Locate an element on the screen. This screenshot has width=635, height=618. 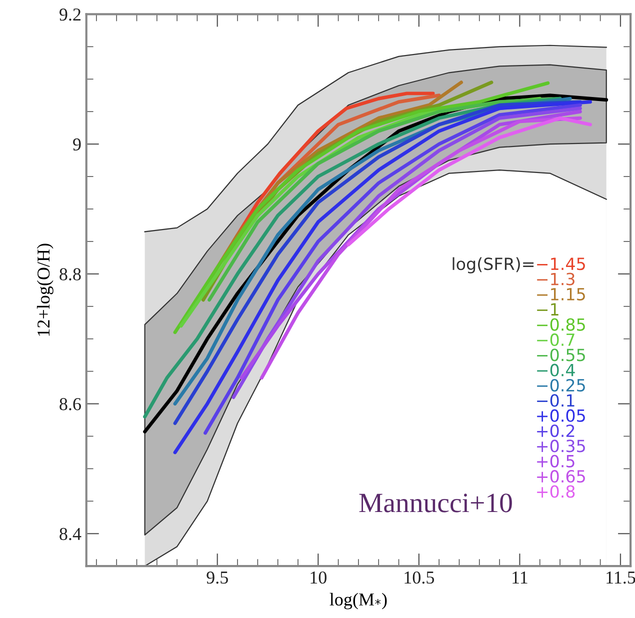
text: −0.4 is located at coordinates (556, 370).